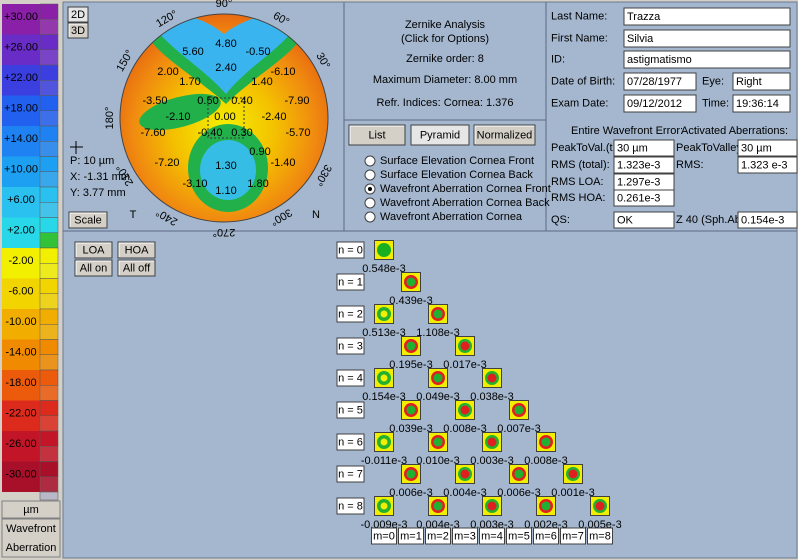  What do you see at coordinates (207, 101) in the screenshot?
I see `map-value: 0.50` at bounding box center [207, 101].